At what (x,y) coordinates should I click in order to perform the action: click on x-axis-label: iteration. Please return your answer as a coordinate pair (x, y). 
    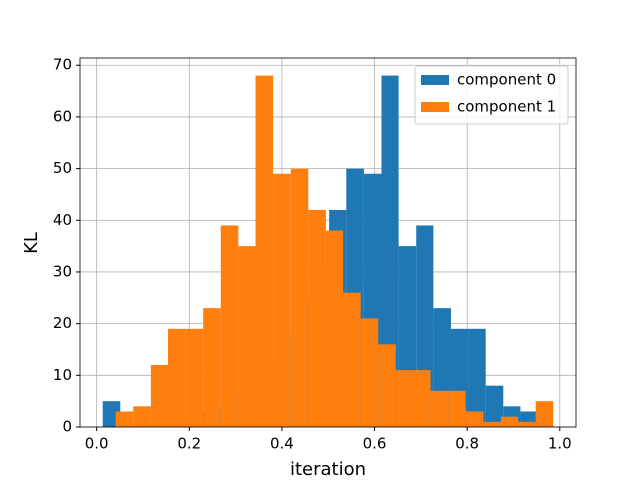
    Looking at the image, I should click on (328, 469).